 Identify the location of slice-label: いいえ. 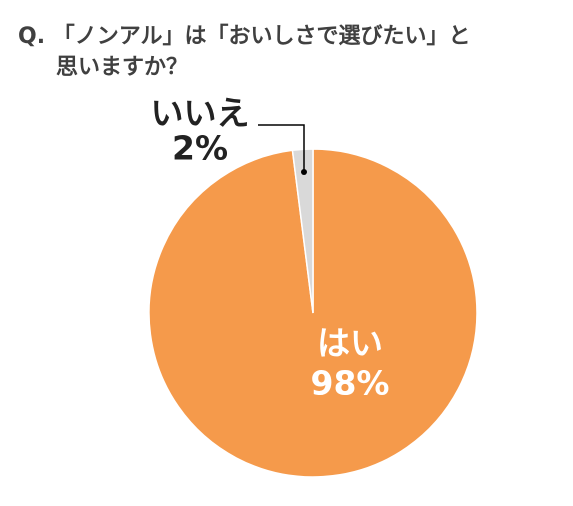
(200, 113).